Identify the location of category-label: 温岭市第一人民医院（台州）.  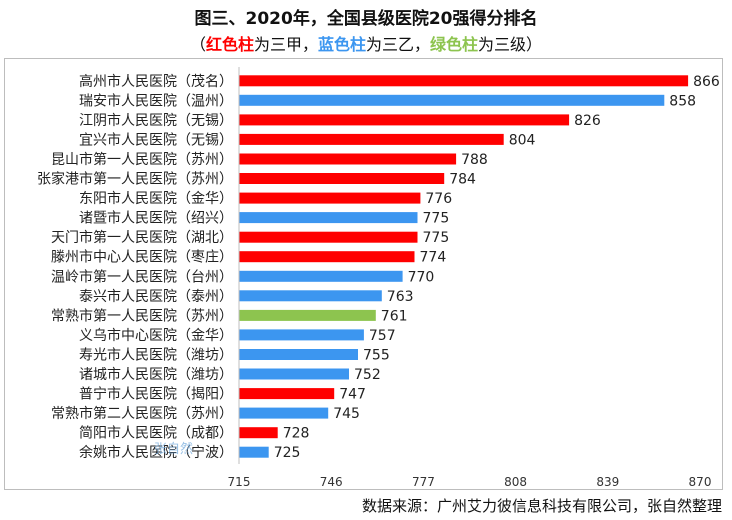
(142, 276).